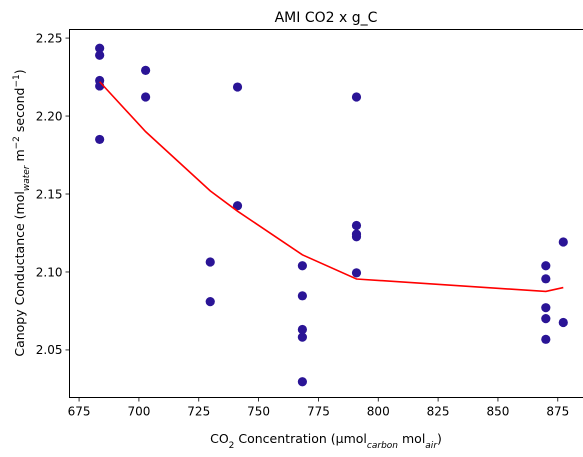  Describe the element at coordinates (49, 272) in the screenshot. I see `y-tick-label: 2.10` at that location.